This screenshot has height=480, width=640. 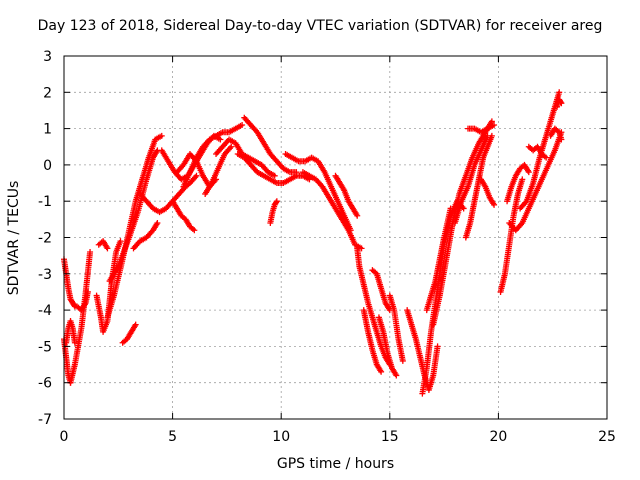 What do you see at coordinates (335, 464) in the screenshot?
I see `x-axis-label: GPS time / hours` at bounding box center [335, 464].